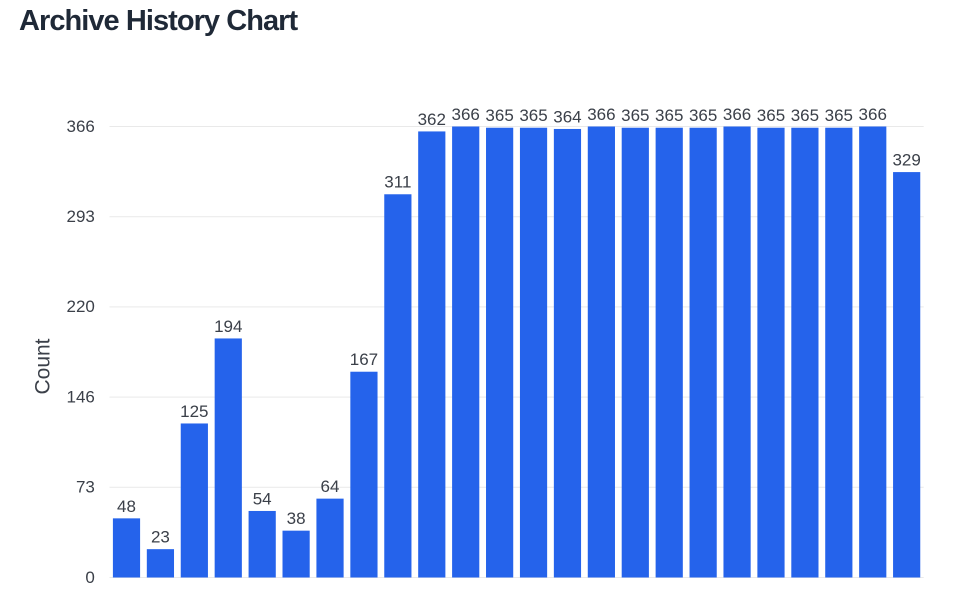  I want to click on svg-text: 167, so click(364, 359).